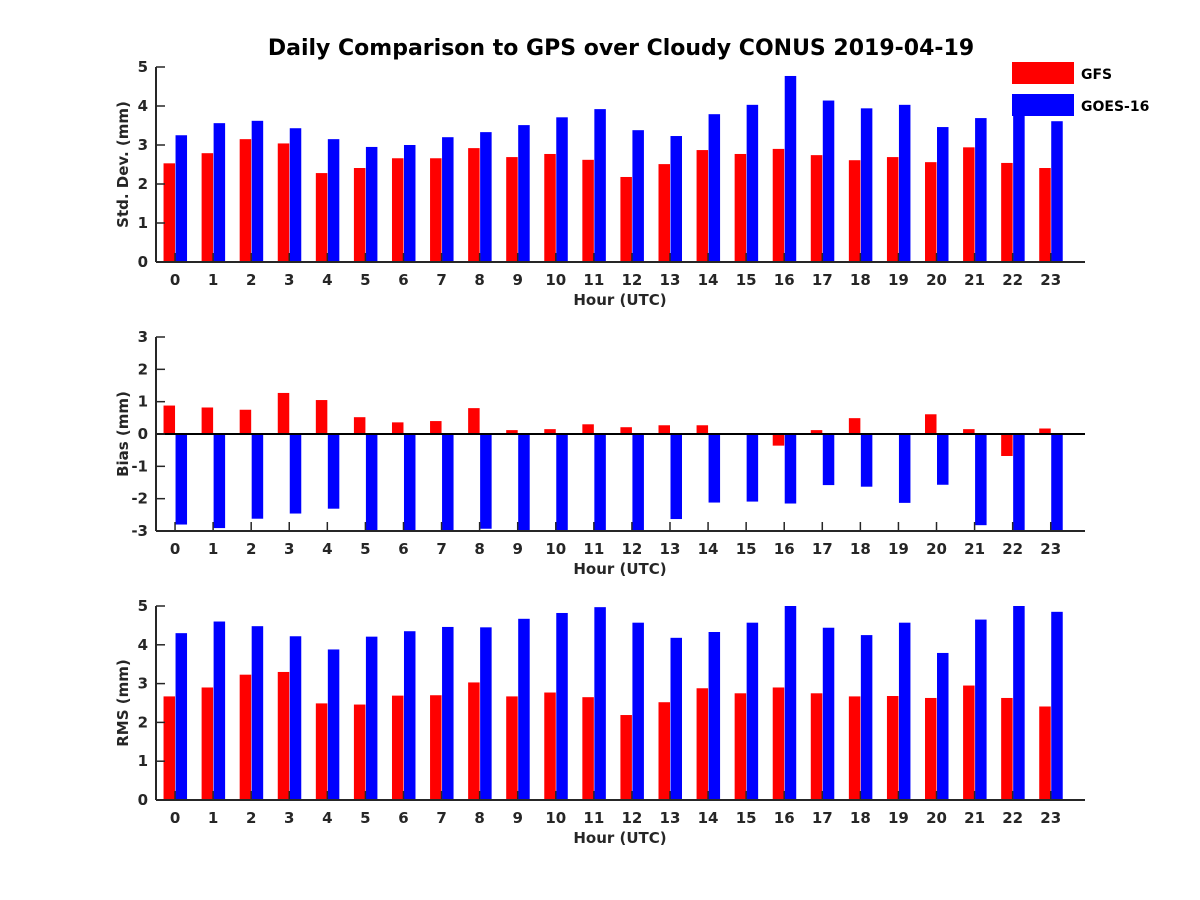 The width and height of the screenshot is (1200, 900). Describe the element at coordinates (1012, 280) in the screenshot. I see `x-tick-label: 22` at that location.